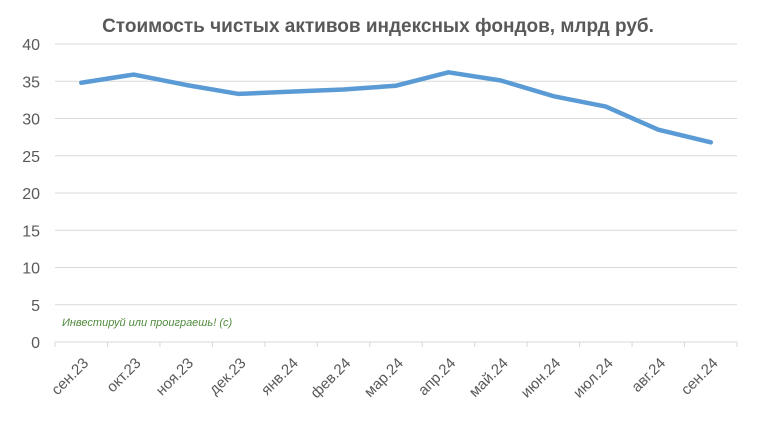  I want to click on y-tick-label: 35, so click(31, 82).